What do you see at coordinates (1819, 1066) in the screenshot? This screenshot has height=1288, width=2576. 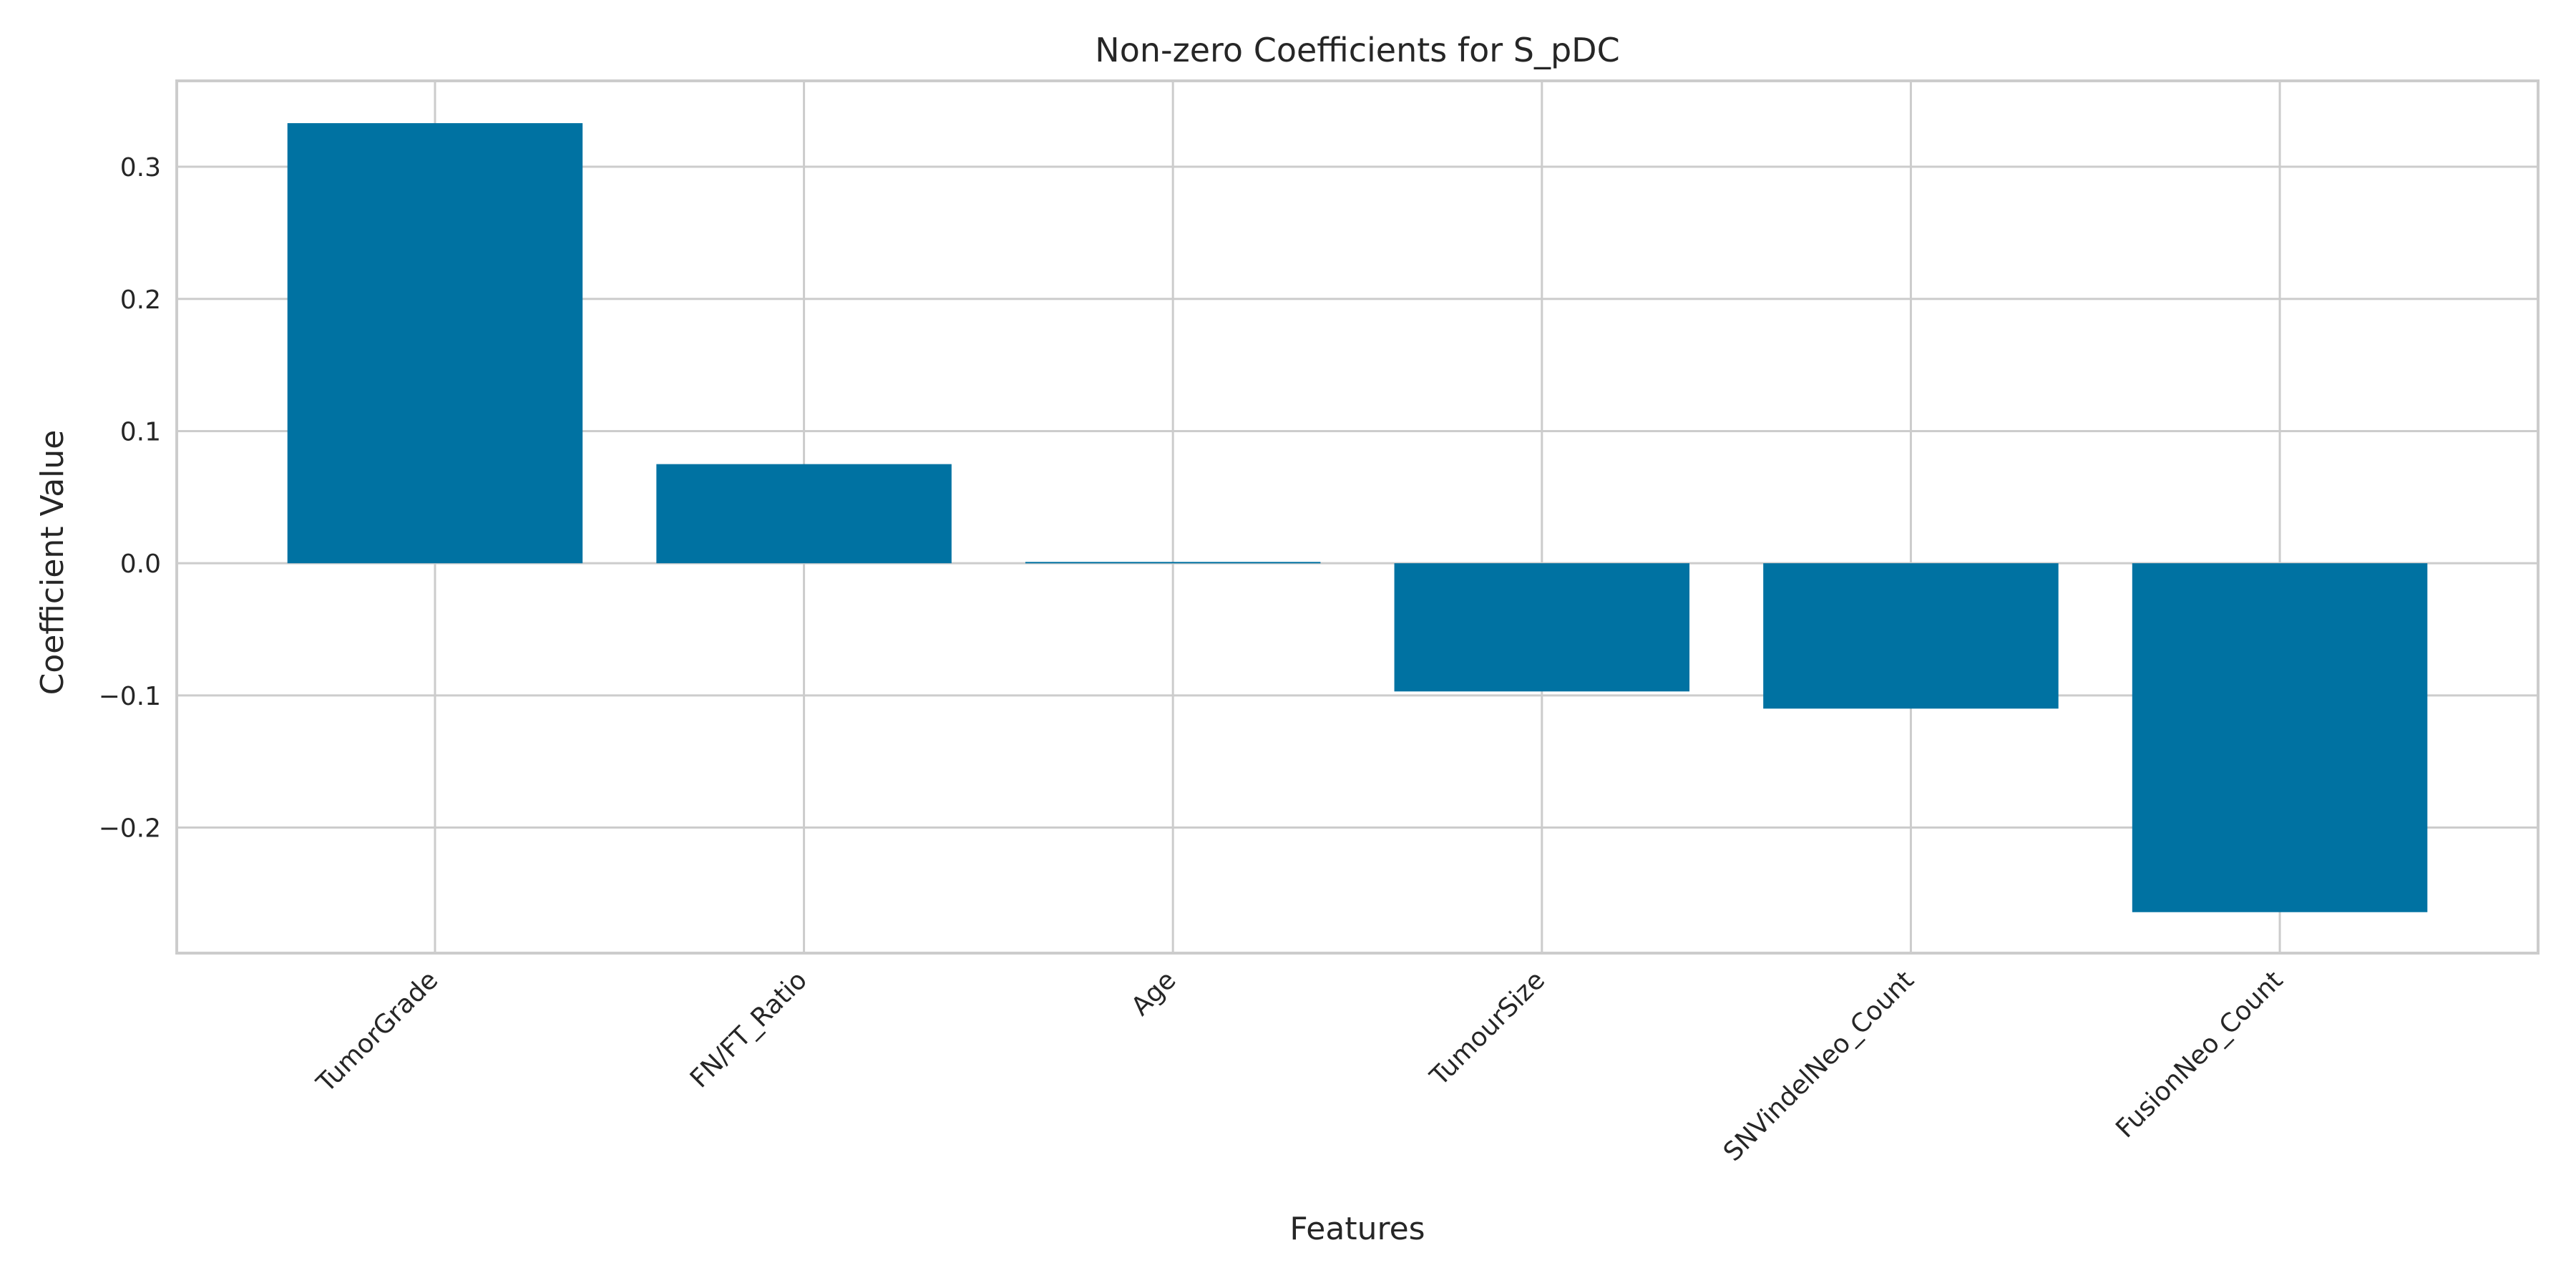 I see `x-tick-label: SNVindelNeo_Count` at bounding box center [1819, 1066].